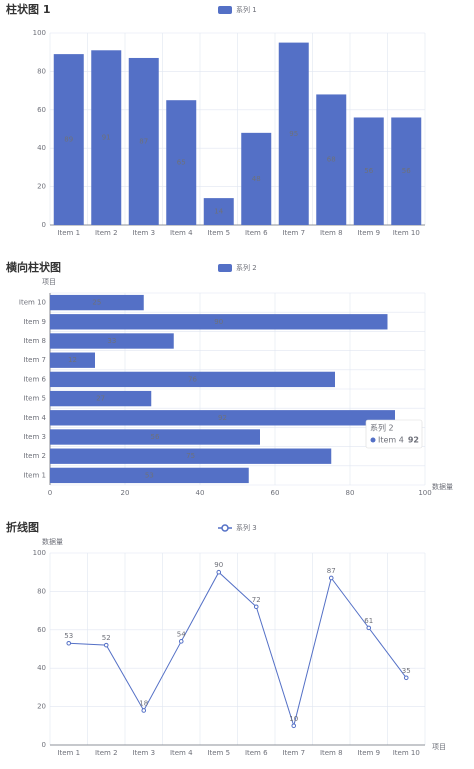 This screenshot has width=474, height=769. Describe the element at coordinates (28, 9) in the screenshot. I see `chart-title: 柱状图 1` at that location.